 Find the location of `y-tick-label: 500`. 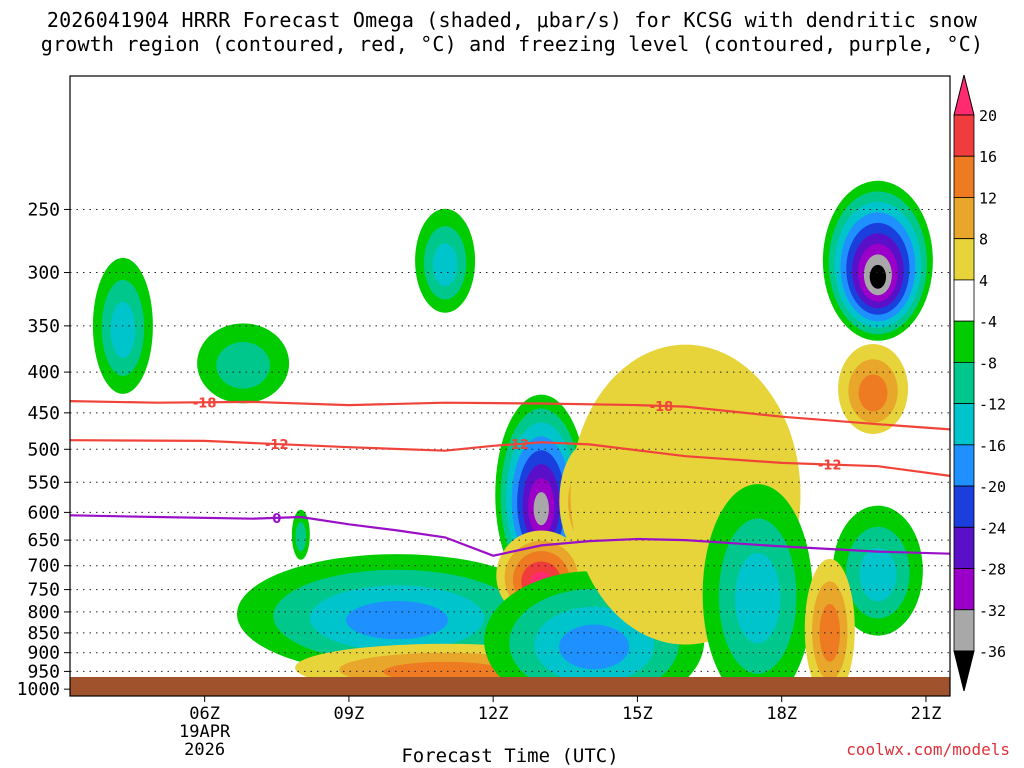

y-tick-label: 500 is located at coordinates (43, 449).